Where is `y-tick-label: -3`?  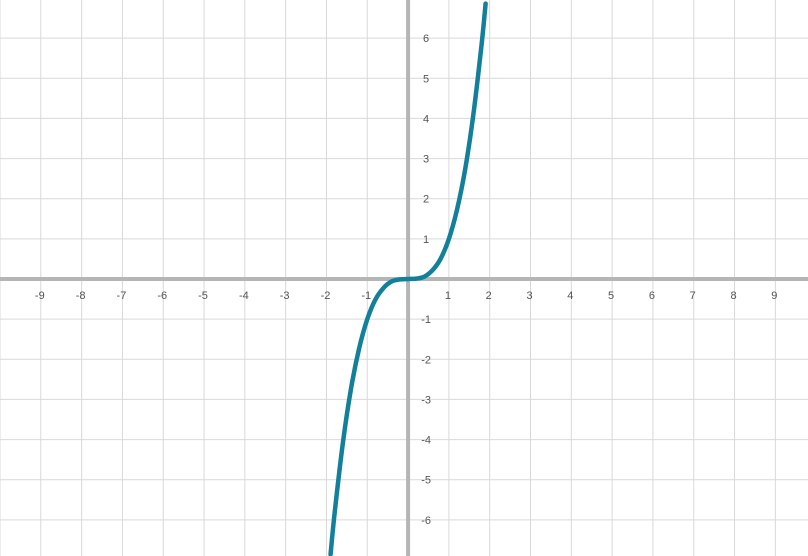
y-tick-label: -3 is located at coordinates (426, 400).